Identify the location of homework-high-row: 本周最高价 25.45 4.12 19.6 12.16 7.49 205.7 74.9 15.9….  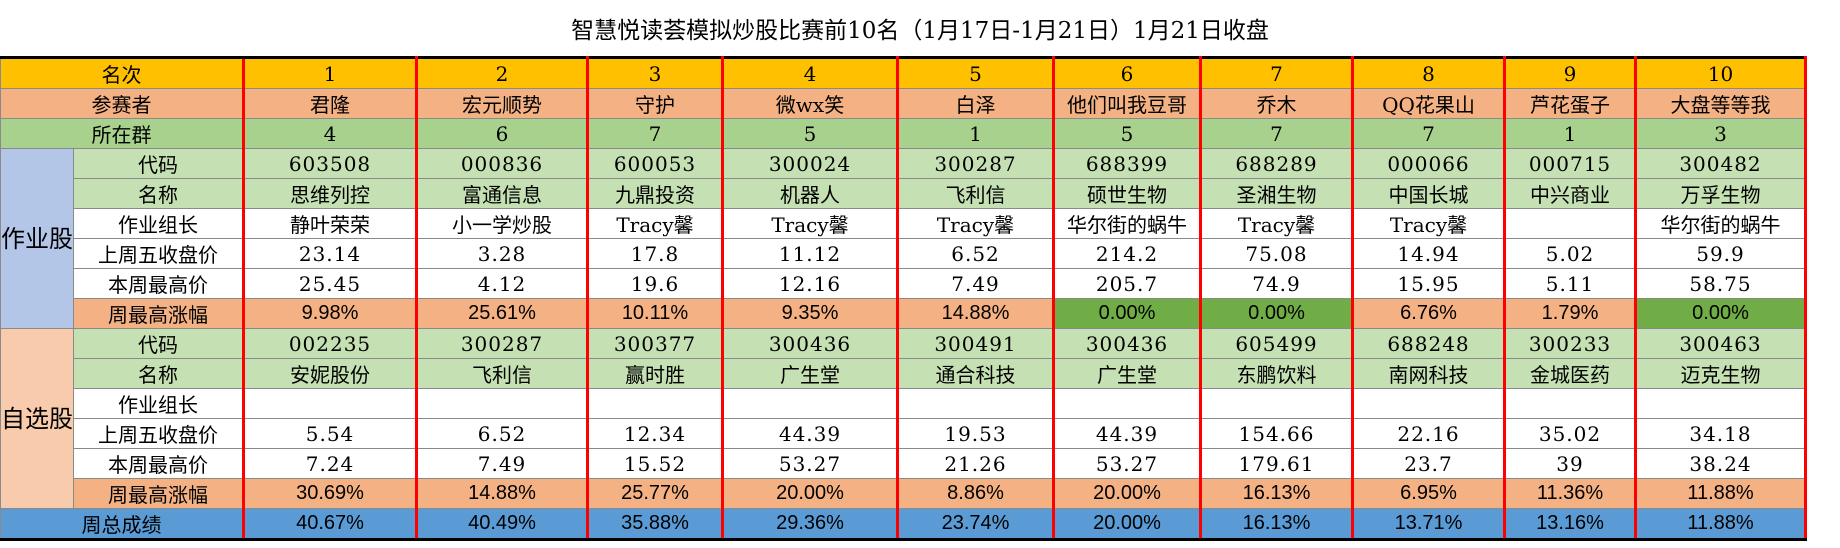
(904, 283).